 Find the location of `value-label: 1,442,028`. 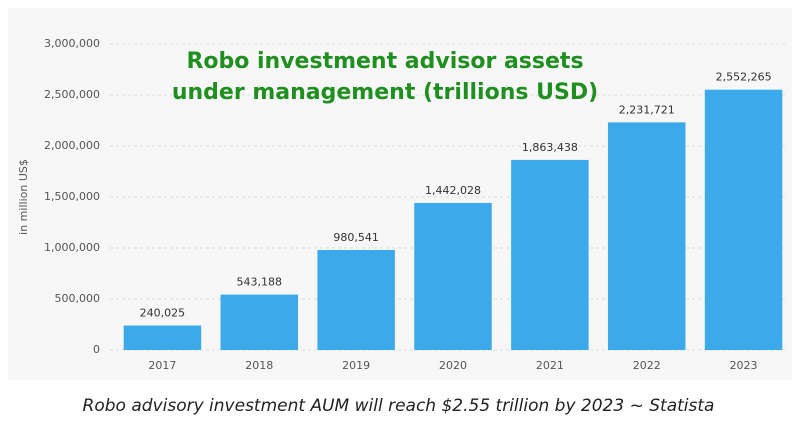

value-label: 1,442,028 is located at coordinates (453, 190).